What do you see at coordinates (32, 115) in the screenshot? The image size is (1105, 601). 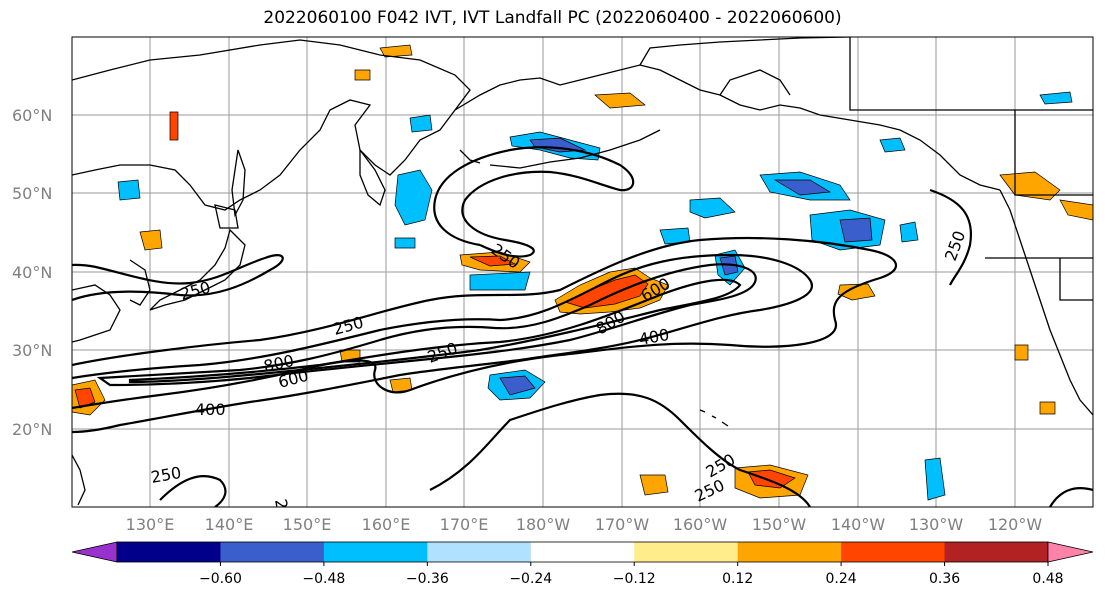 I see `lat-label: 60°N` at bounding box center [32, 115].